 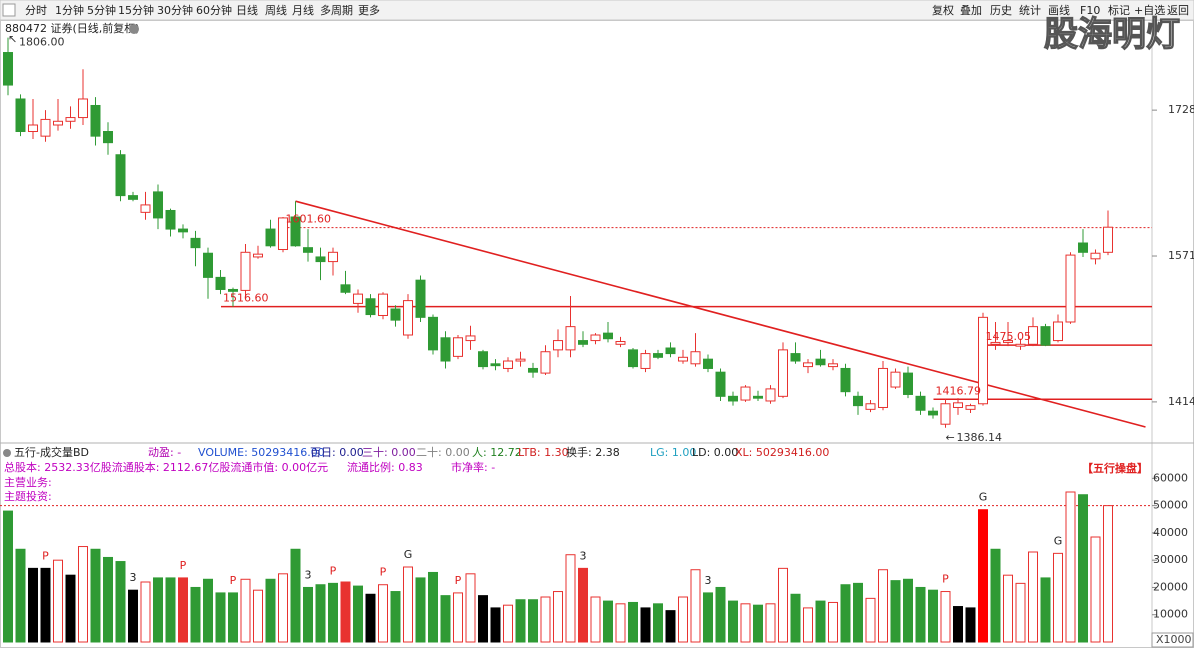 I want to click on period-tab: 60分钟, so click(x=214, y=10).